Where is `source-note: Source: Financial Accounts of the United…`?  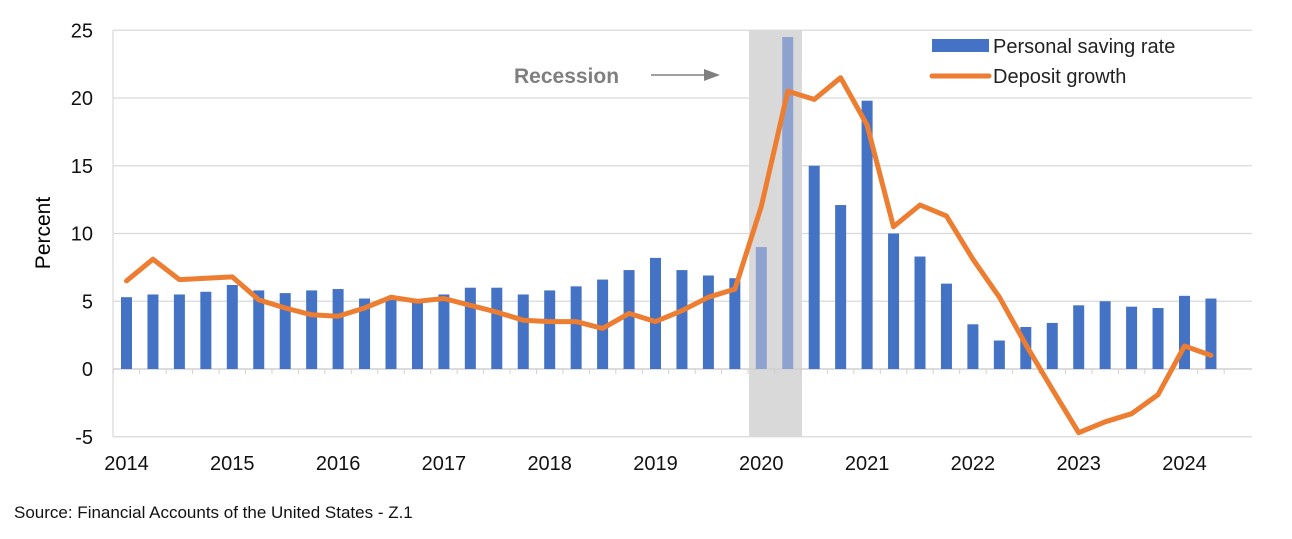 source-note: Source: Financial Accounts of the United… is located at coordinates (213, 512).